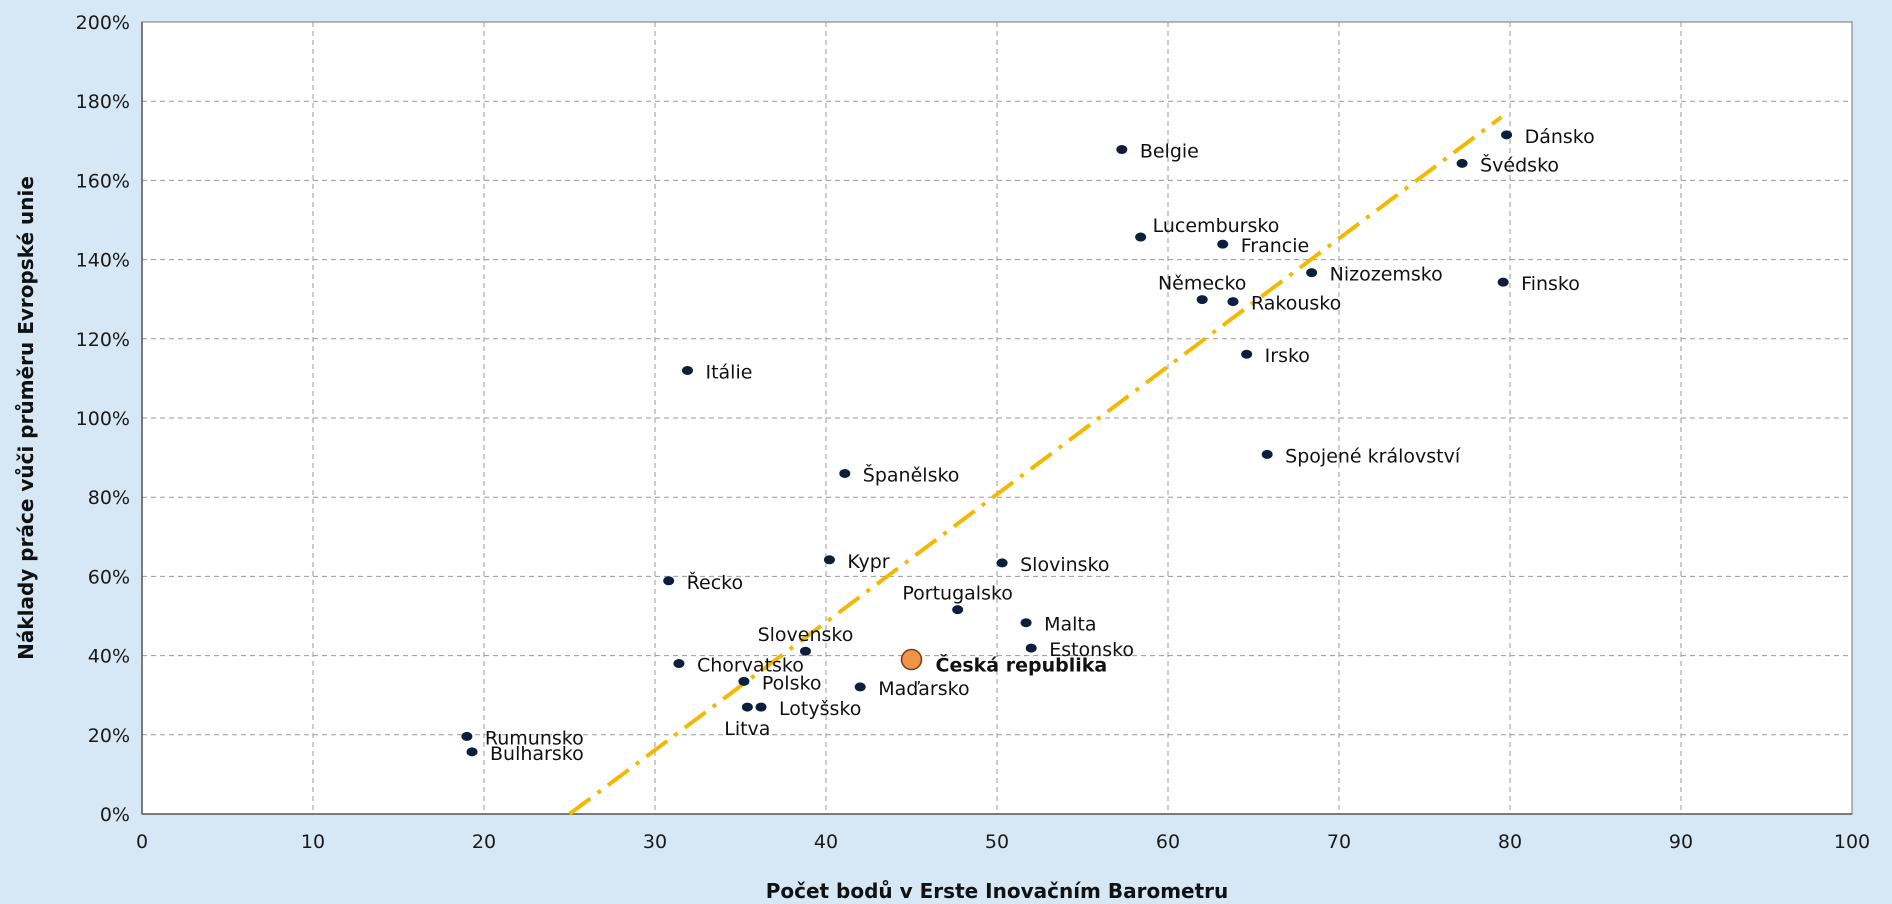 The width and height of the screenshot is (1892, 904). I want to click on x-tick-label: 40, so click(826, 842).